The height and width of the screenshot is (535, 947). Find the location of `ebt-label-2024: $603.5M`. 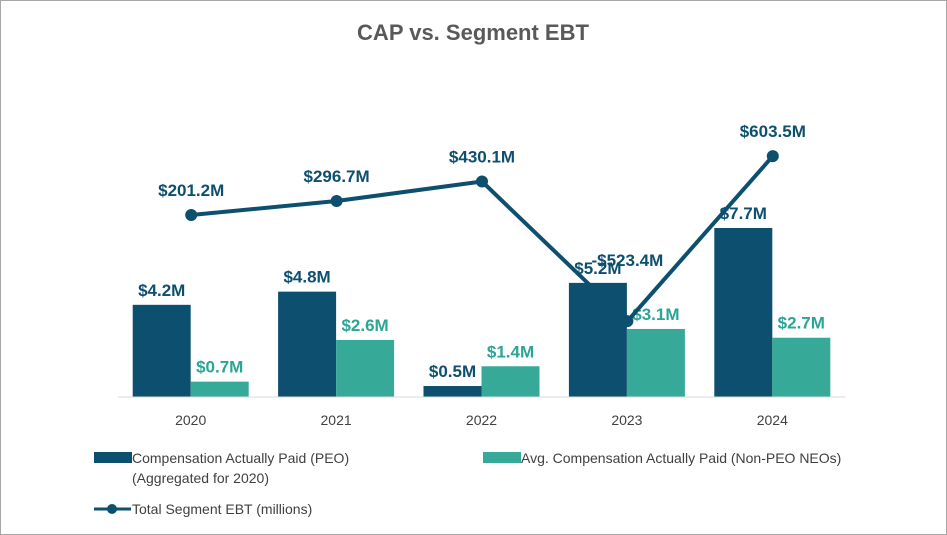

ebt-label-2024: $603.5M is located at coordinates (773, 131).